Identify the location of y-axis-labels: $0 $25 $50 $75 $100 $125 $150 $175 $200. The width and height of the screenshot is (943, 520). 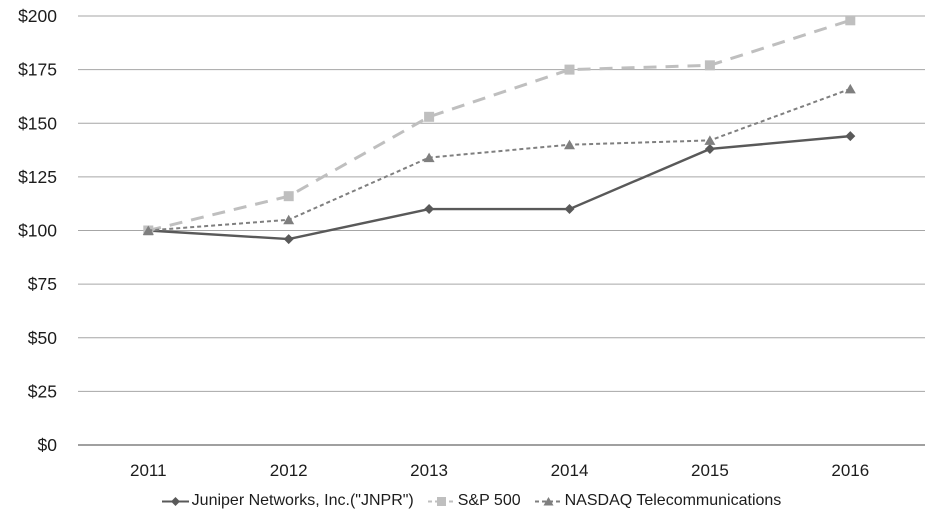
(37, 230).